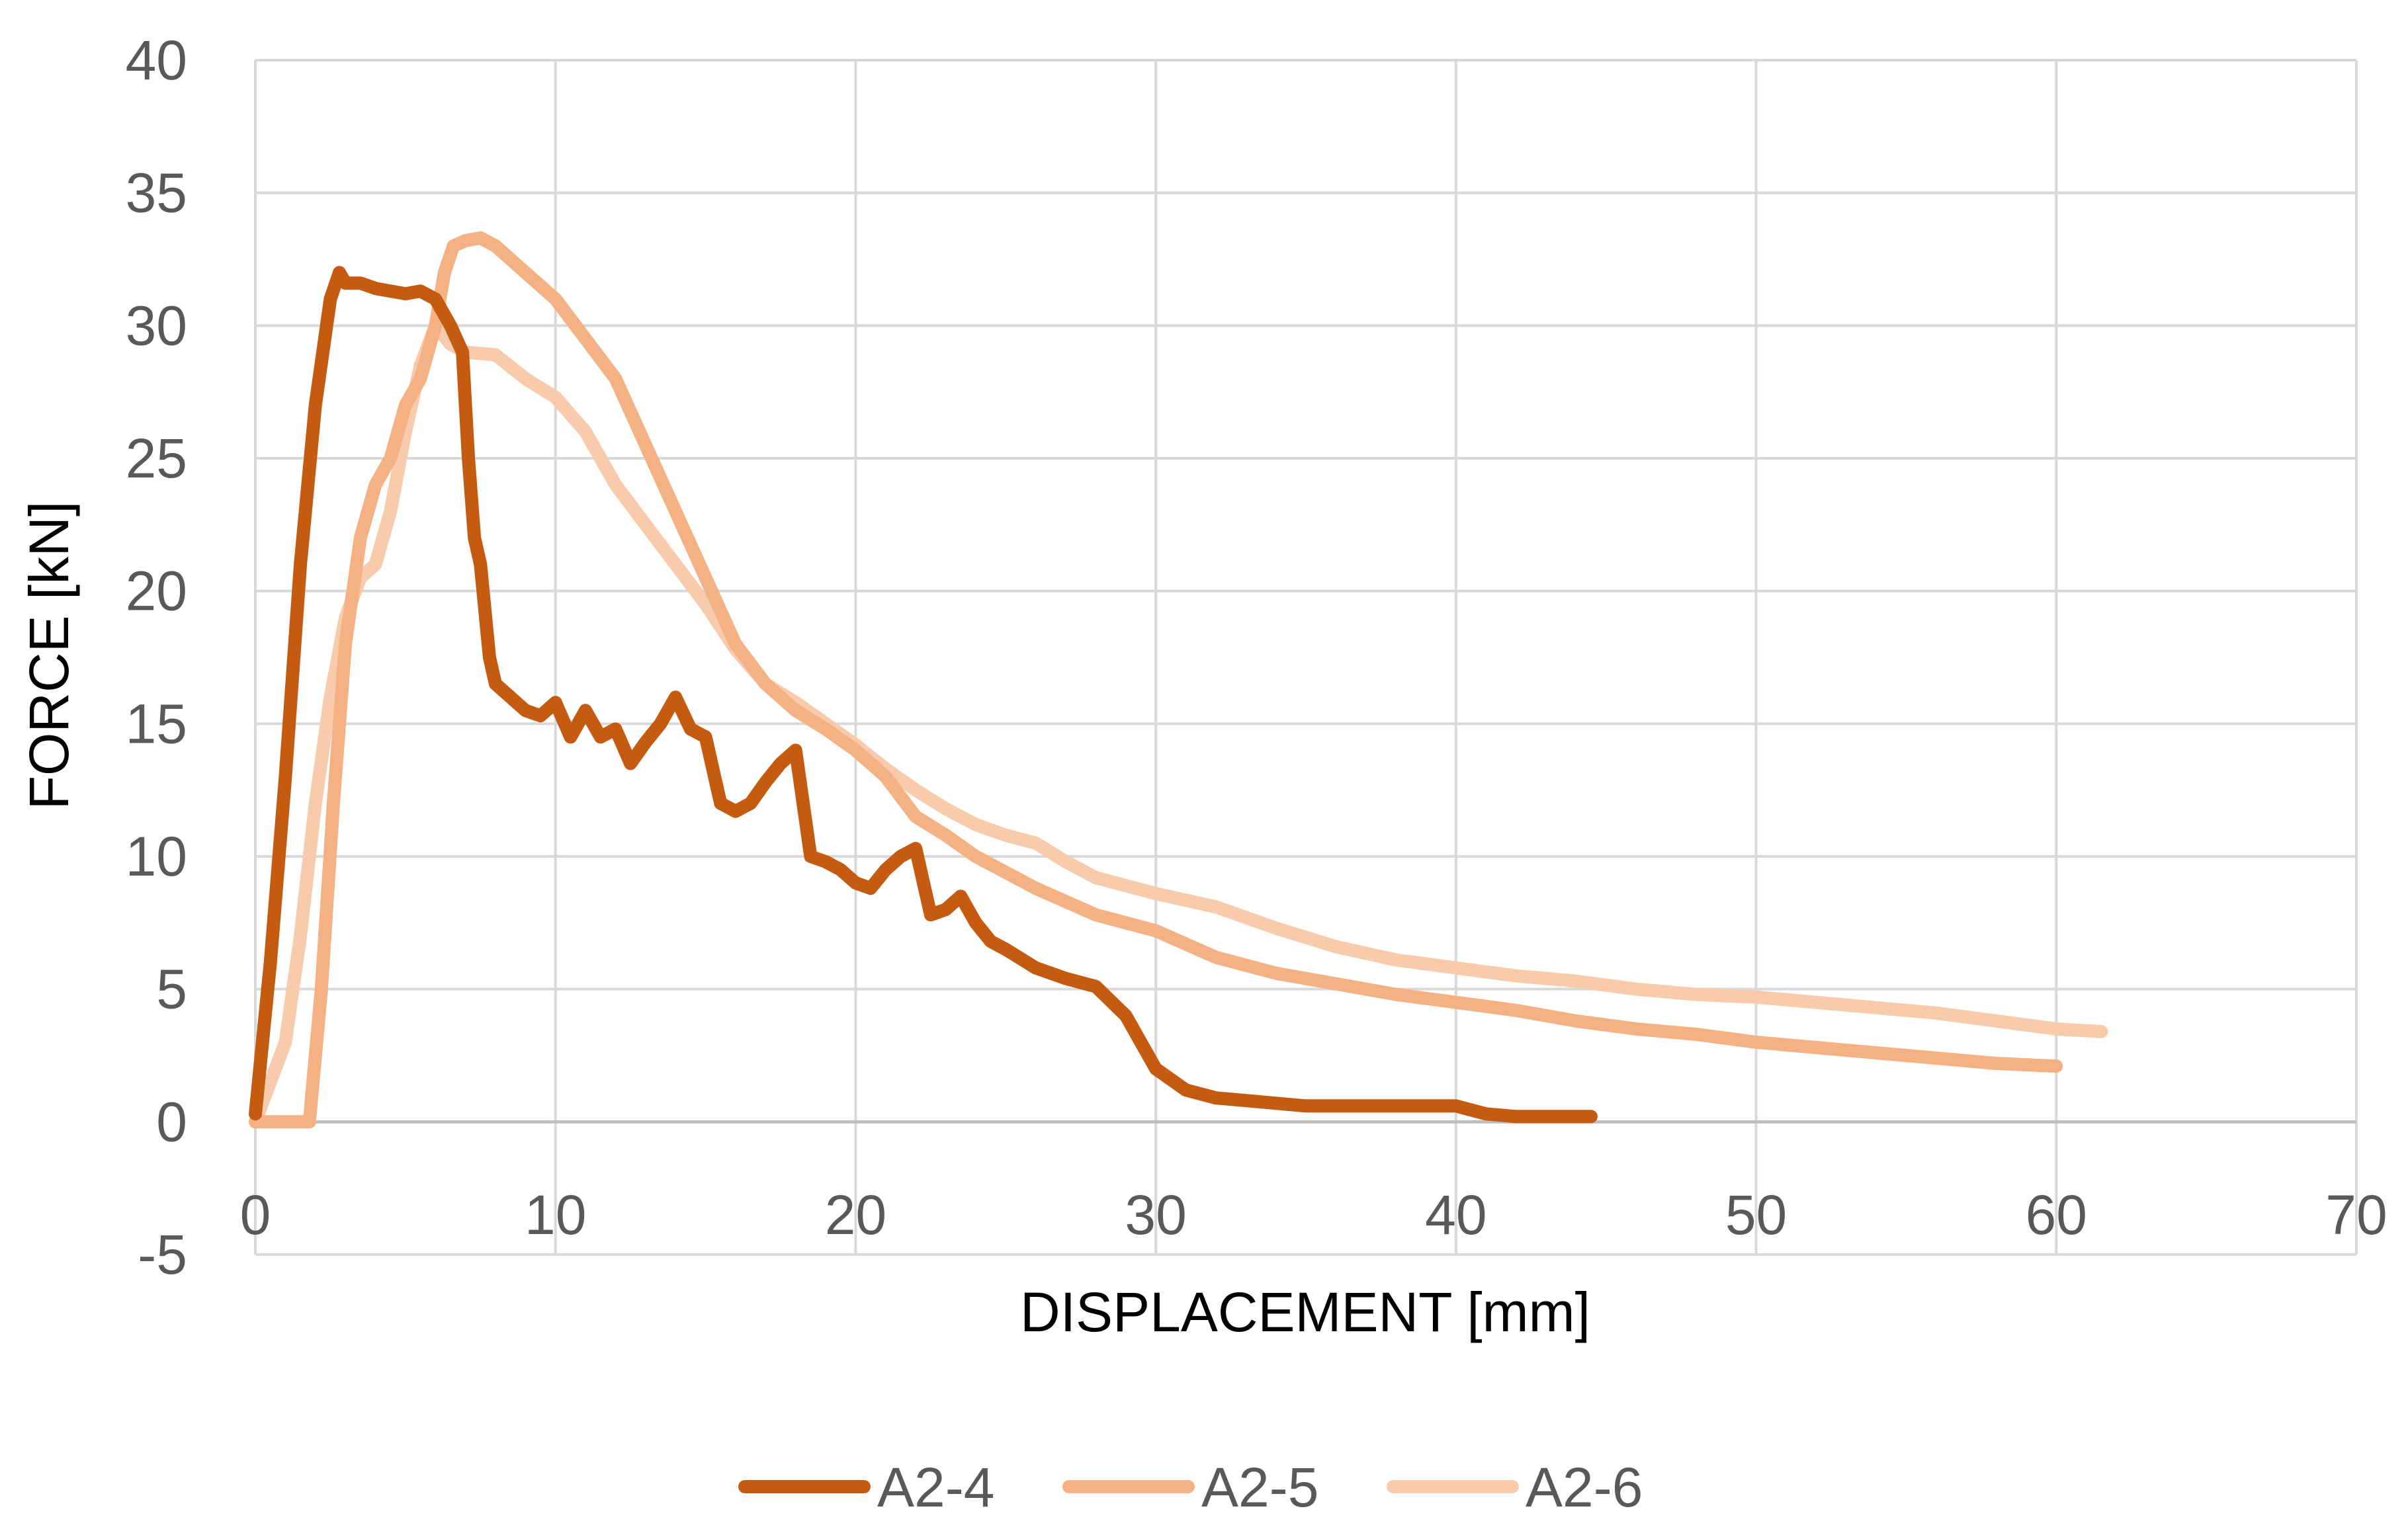  I want to click on y-tick-label: 5, so click(171, 989).